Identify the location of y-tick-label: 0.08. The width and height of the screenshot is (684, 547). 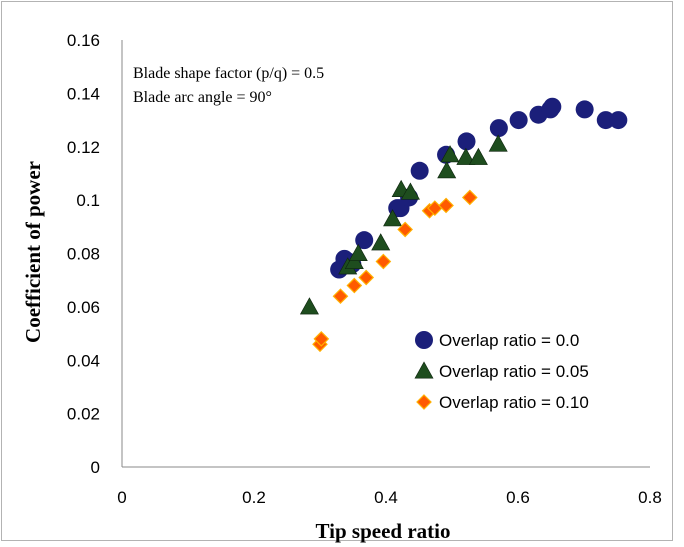
(83, 254).